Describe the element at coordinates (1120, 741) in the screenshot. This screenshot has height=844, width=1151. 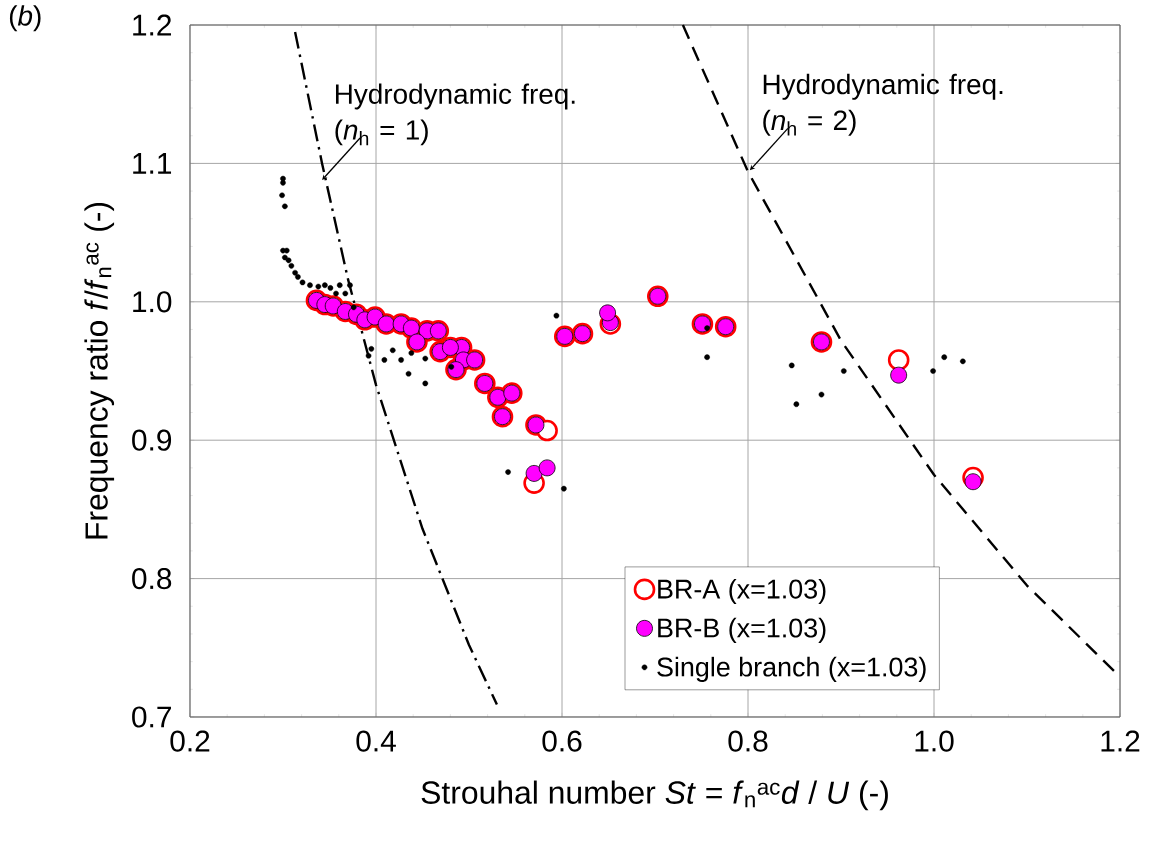
I see `x-tick-label: 1.2` at that location.